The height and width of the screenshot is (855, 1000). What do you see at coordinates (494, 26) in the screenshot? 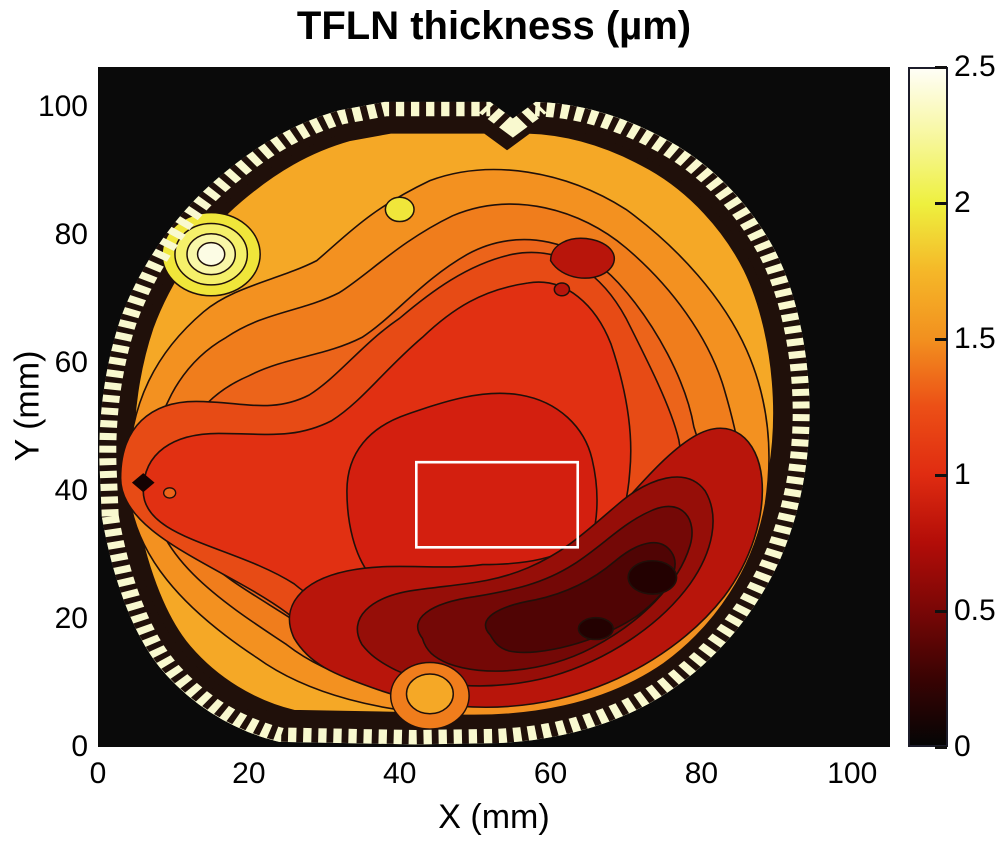
I see `chart-title: TFLN thickness (µm)` at bounding box center [494, 26].